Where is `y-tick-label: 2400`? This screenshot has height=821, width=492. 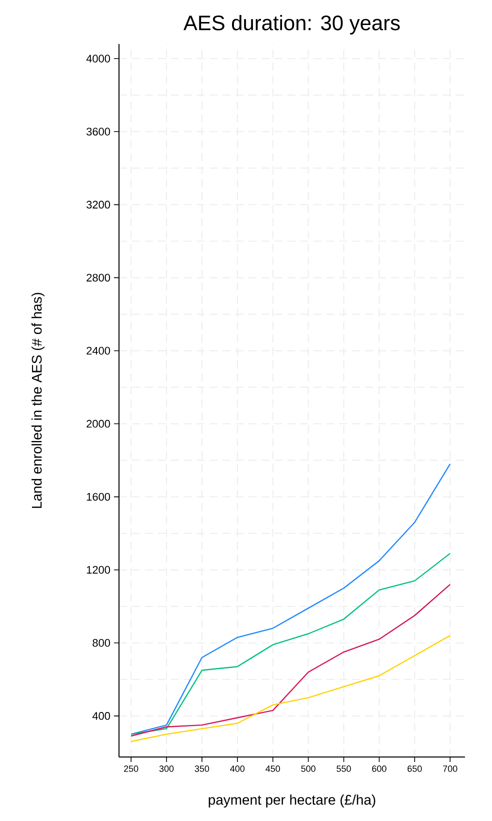
y-tick-label: 2400 is located at coordinates (98, 350).